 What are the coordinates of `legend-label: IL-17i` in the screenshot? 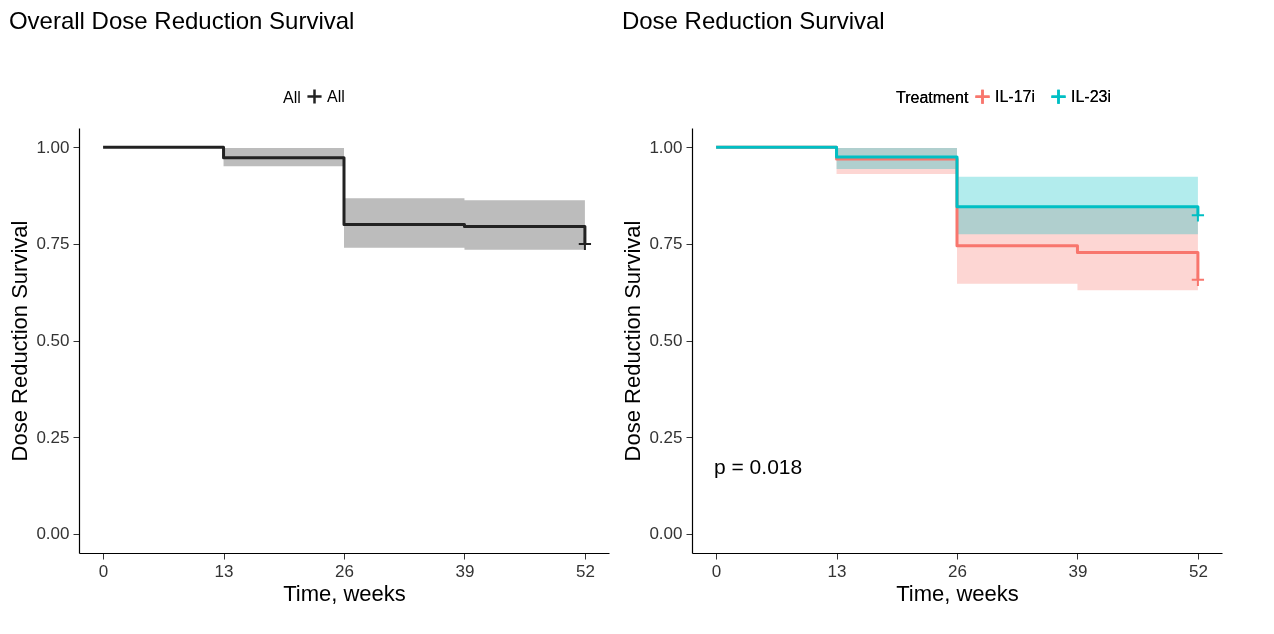 It's located at (1015, 96).